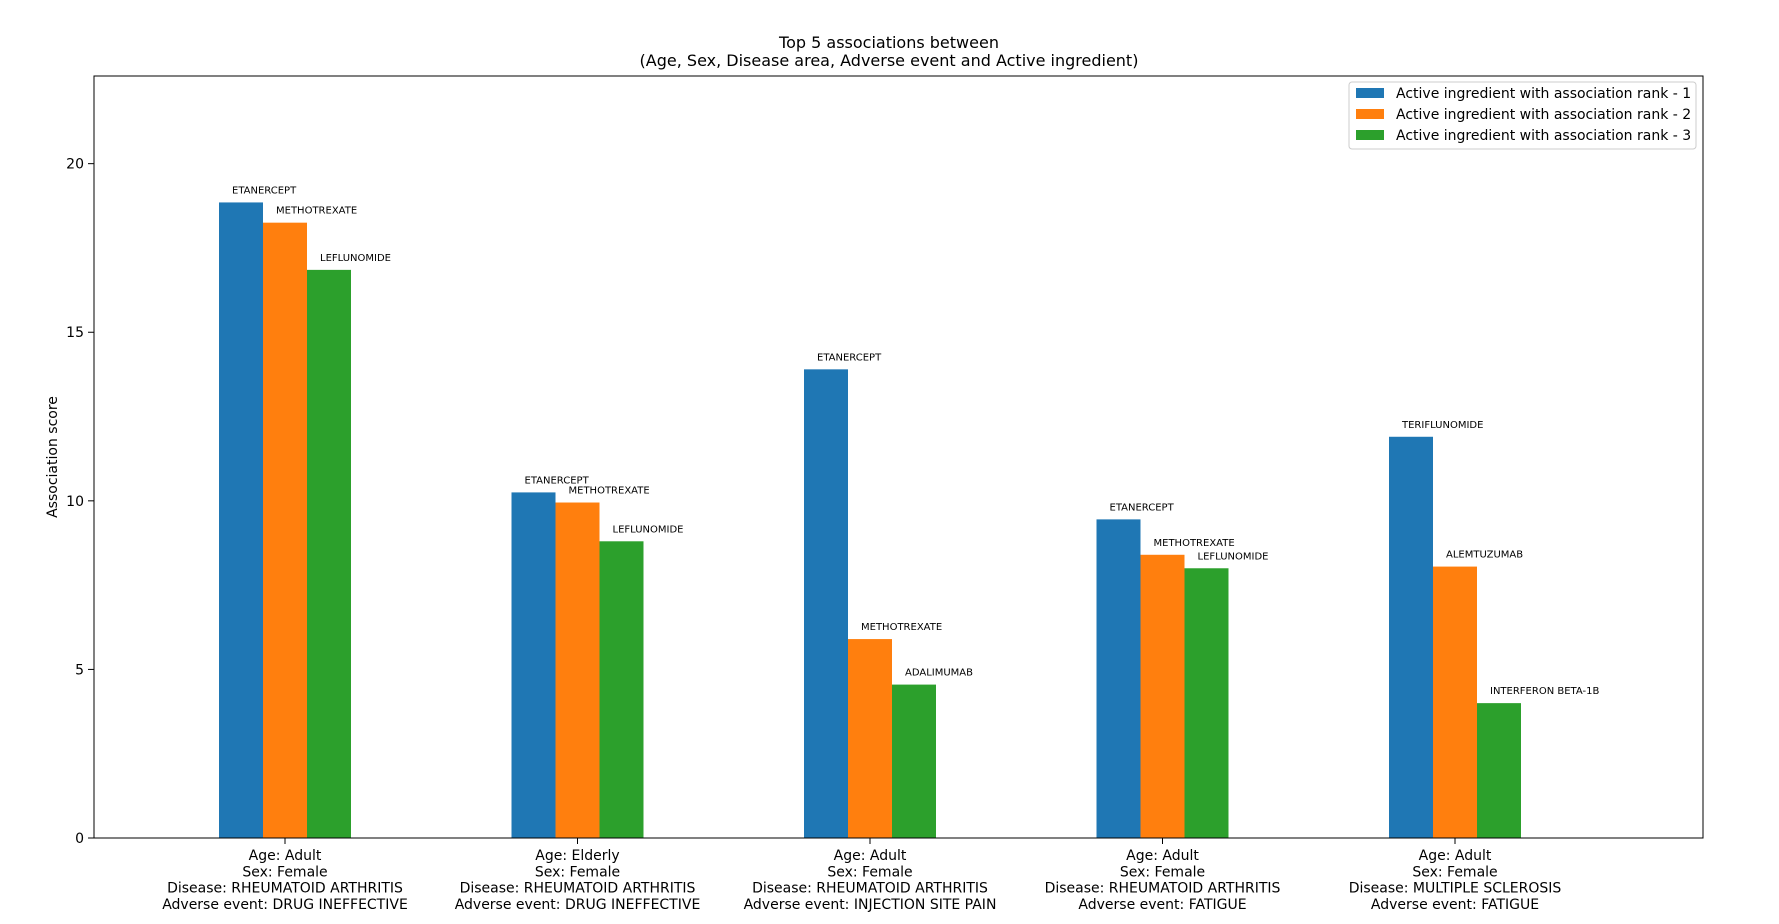  I want to click on bar-label-rank-1-group-1: ETANERCEPT, so click(264, 190).